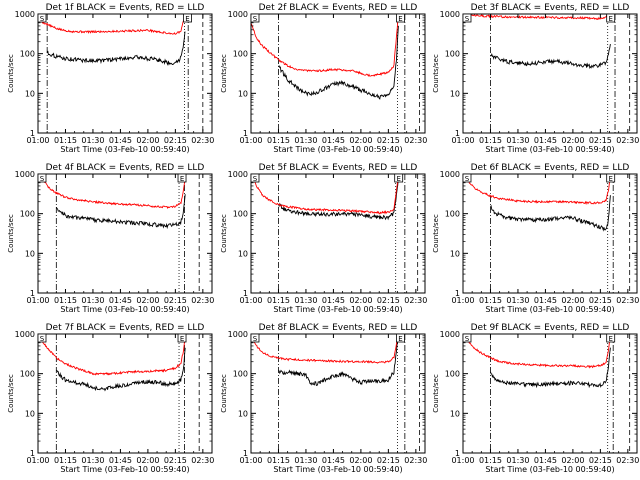 This screenshot has height=480, width=640. Describe the element at coordinates (338, 168) in the screenshot. I see `panel-title: Det 5f BLACK = Events, RED = LLD` at that location.